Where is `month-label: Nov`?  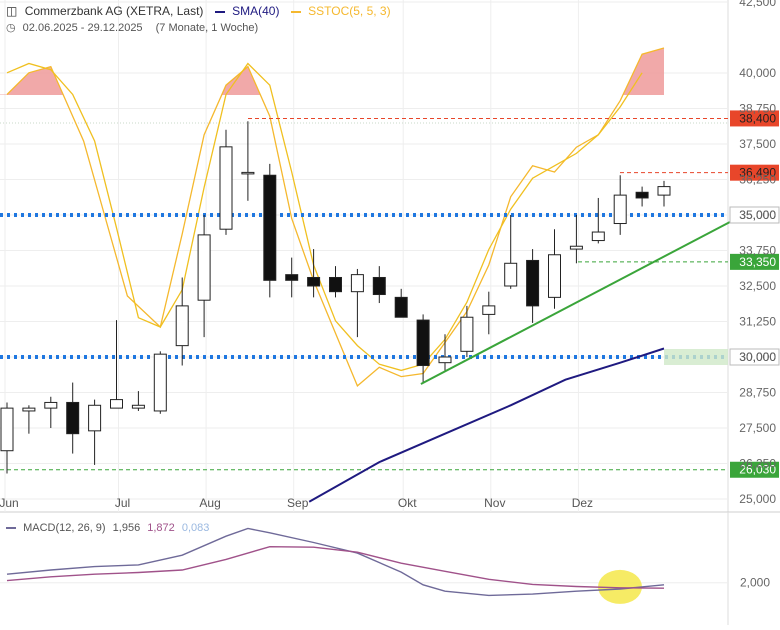
month-label: Nov is located at coordinates (494, 503).